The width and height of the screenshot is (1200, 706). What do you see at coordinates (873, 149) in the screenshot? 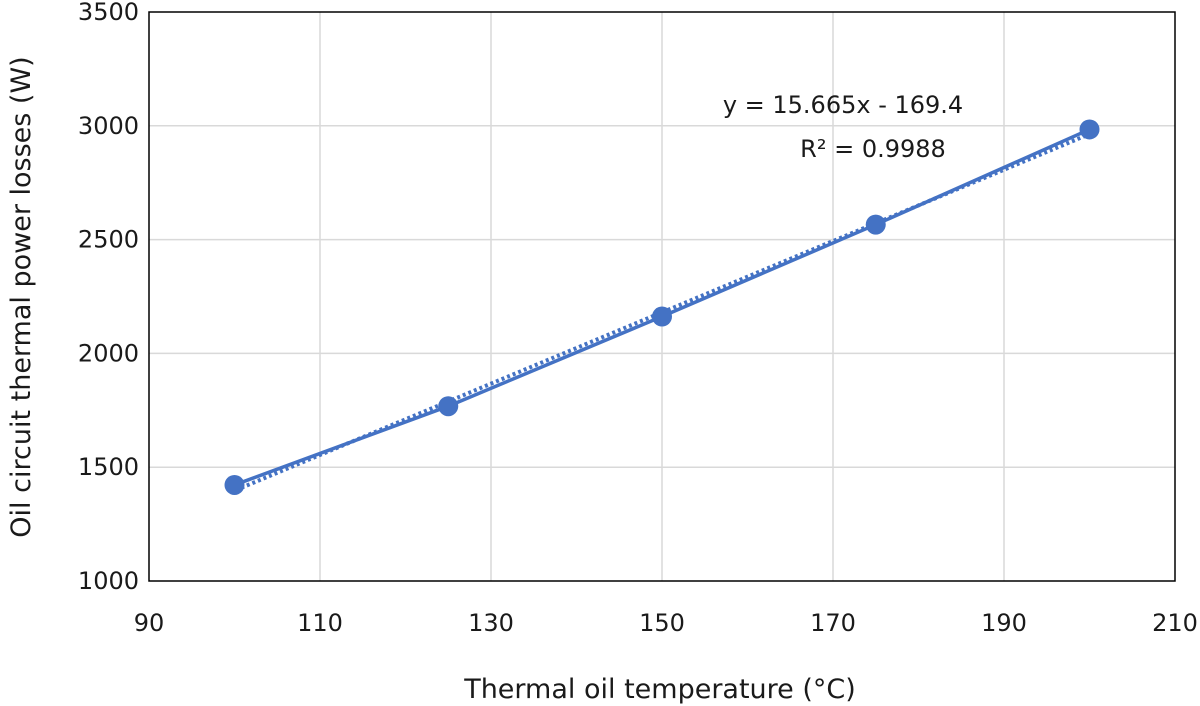
I see `r-squared-label: R² = 0.9988` at bounding box center [873, 149].